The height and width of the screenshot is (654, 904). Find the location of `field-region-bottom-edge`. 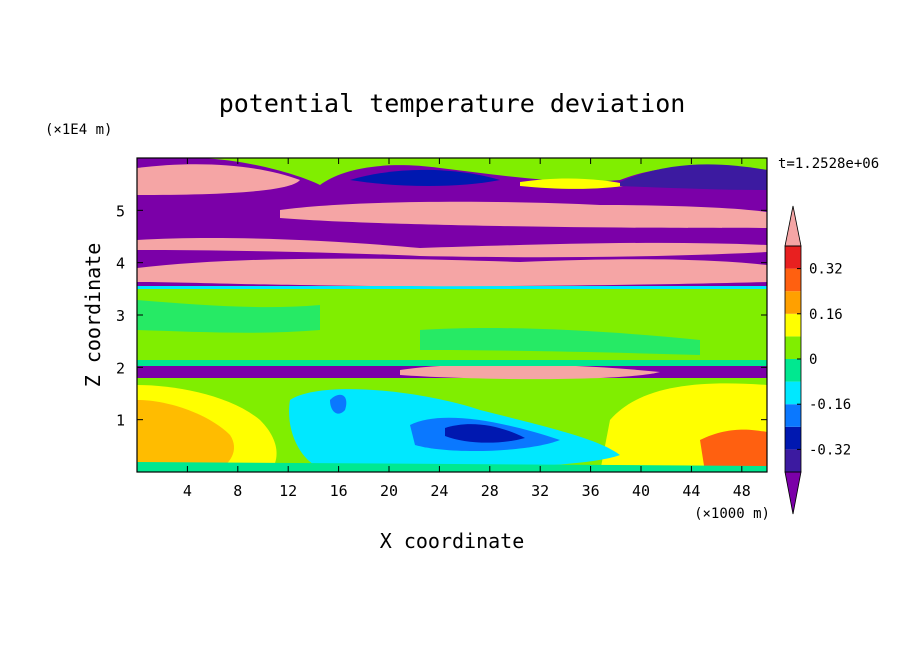

field-region-bottom-edge is located at coordinates (452, 467).